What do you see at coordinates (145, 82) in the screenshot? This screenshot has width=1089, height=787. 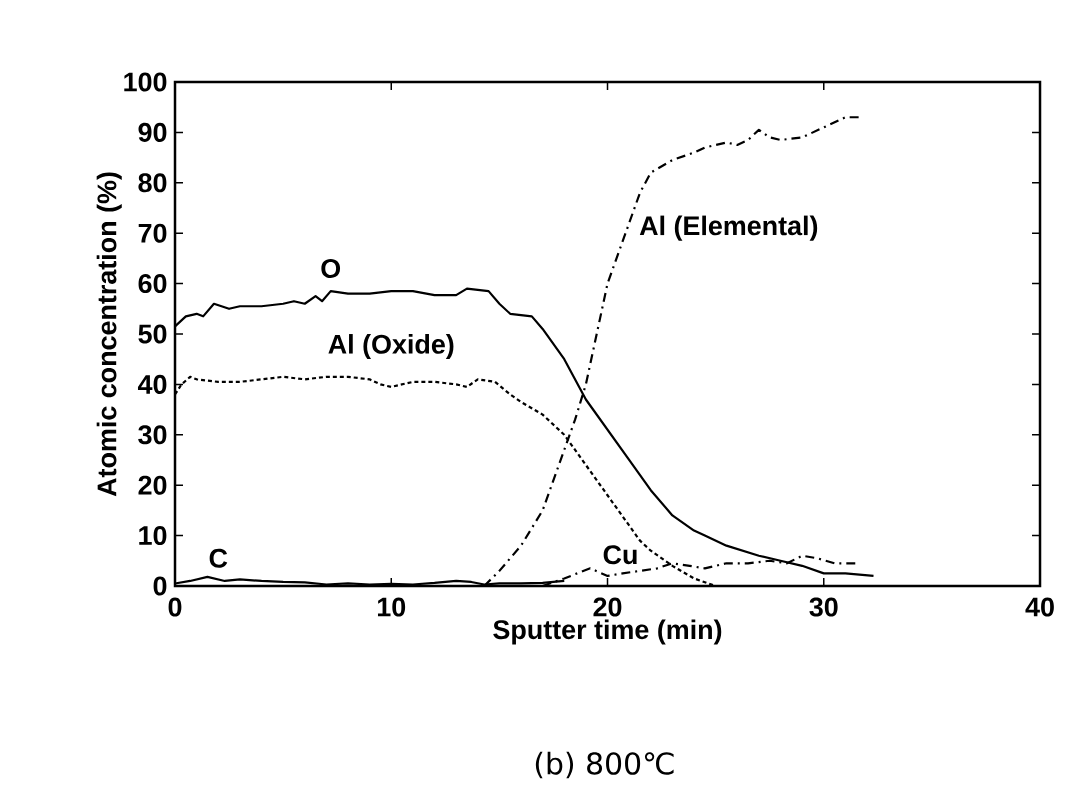 I see `y-tick-label: 100` at bounding box center [145, 82].